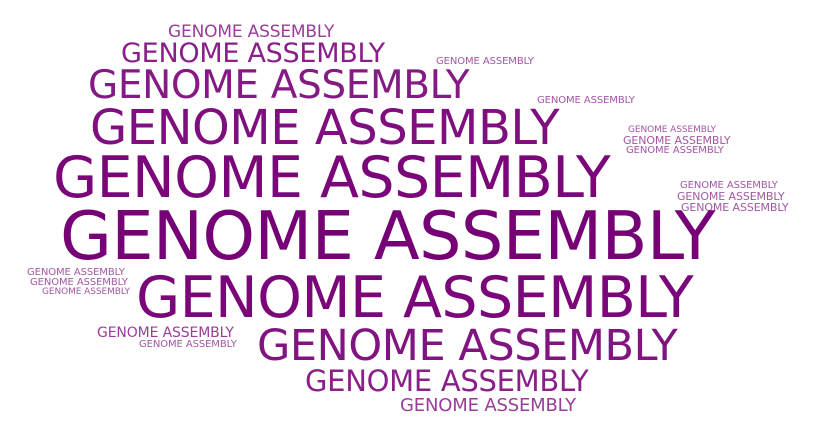  What do you see at coordinates (729, 185) in the screenshot?
I see `word-11: GENOME ASSEMBLY` at bounding box center [729, 185].